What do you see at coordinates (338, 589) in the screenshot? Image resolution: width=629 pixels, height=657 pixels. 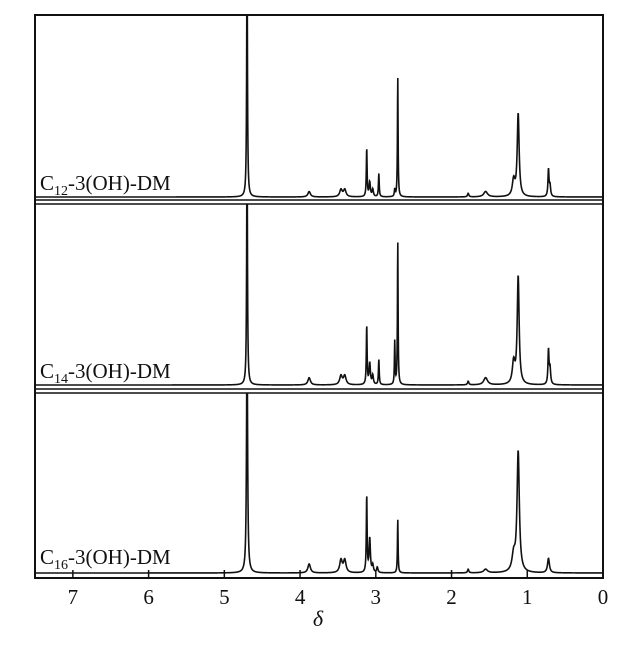 I see `x-axis: 7 6 5 4 3 2 1 0` at bounding box center [338, 589].